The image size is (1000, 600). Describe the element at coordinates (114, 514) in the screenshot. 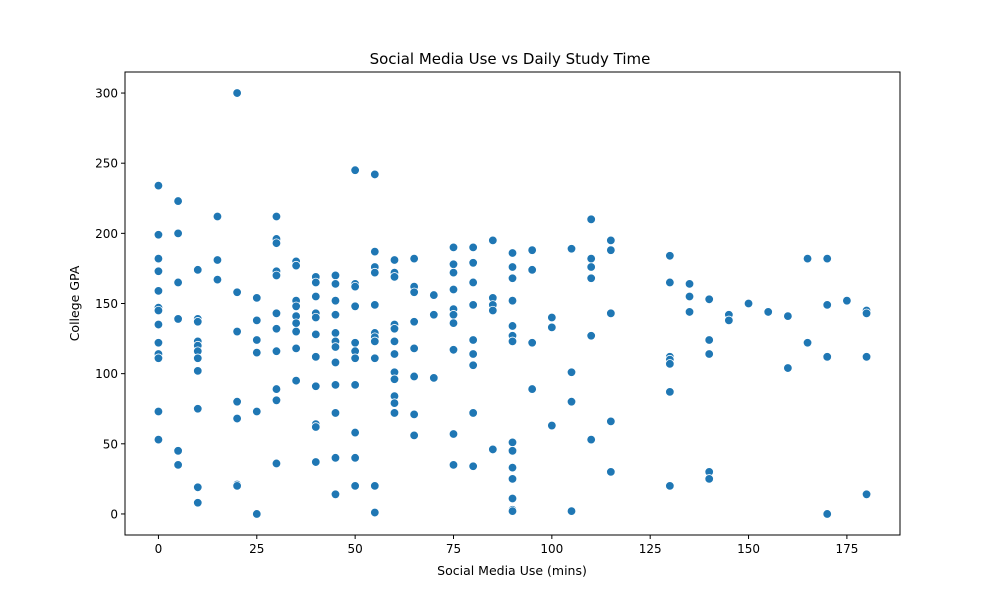

I see `y-tick-label: 0` at that location.